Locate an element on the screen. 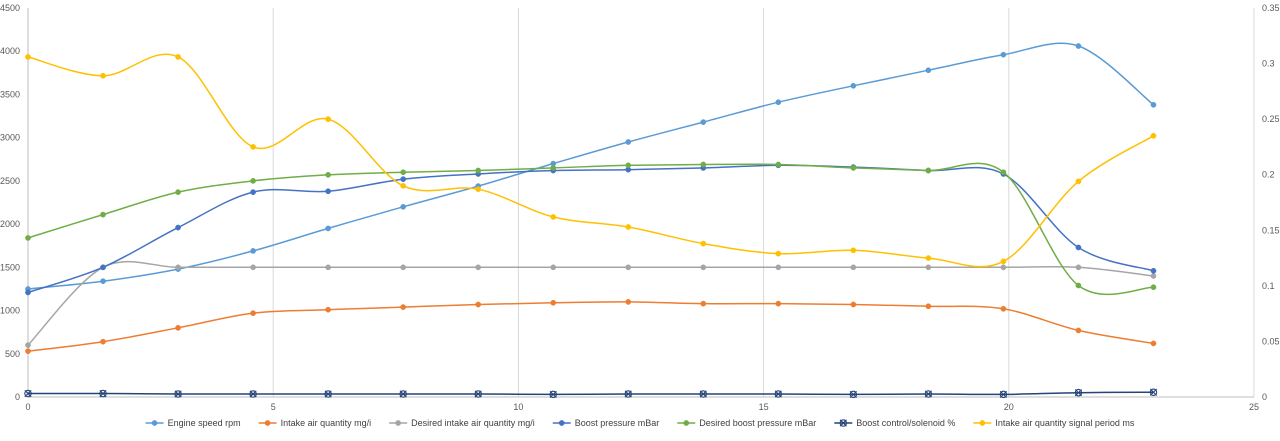 The width and height of the screenshot is (1280, 441). legend-item-boost-control-solenoid: Boost control/solenoid % is located at coordinates (894, 423).